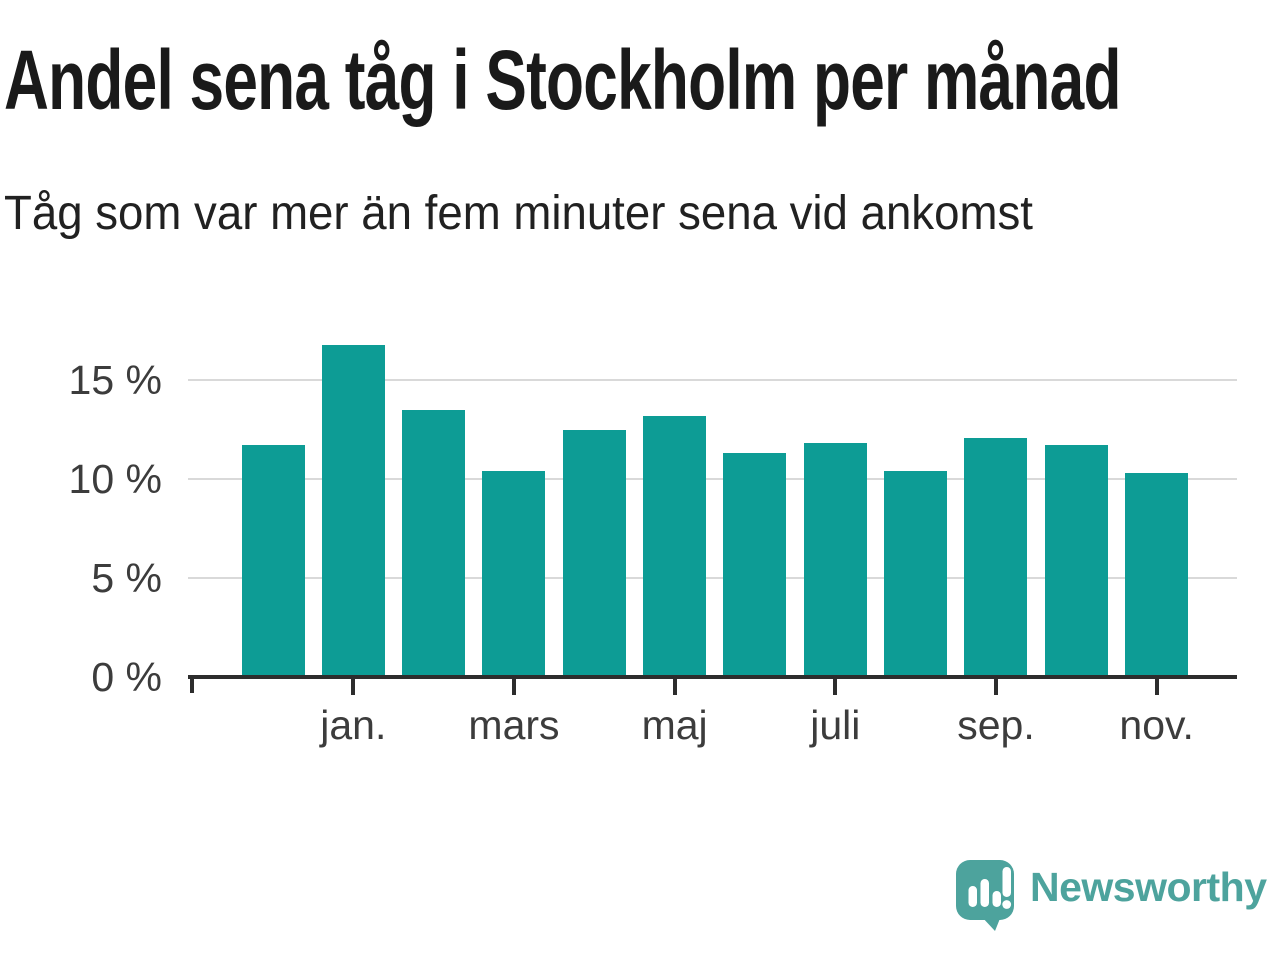 This screenshot has height=960, width=1280. Describe the element at coordinates (835, 687) in the screenshot. I see `x-tick-juli` at that location.